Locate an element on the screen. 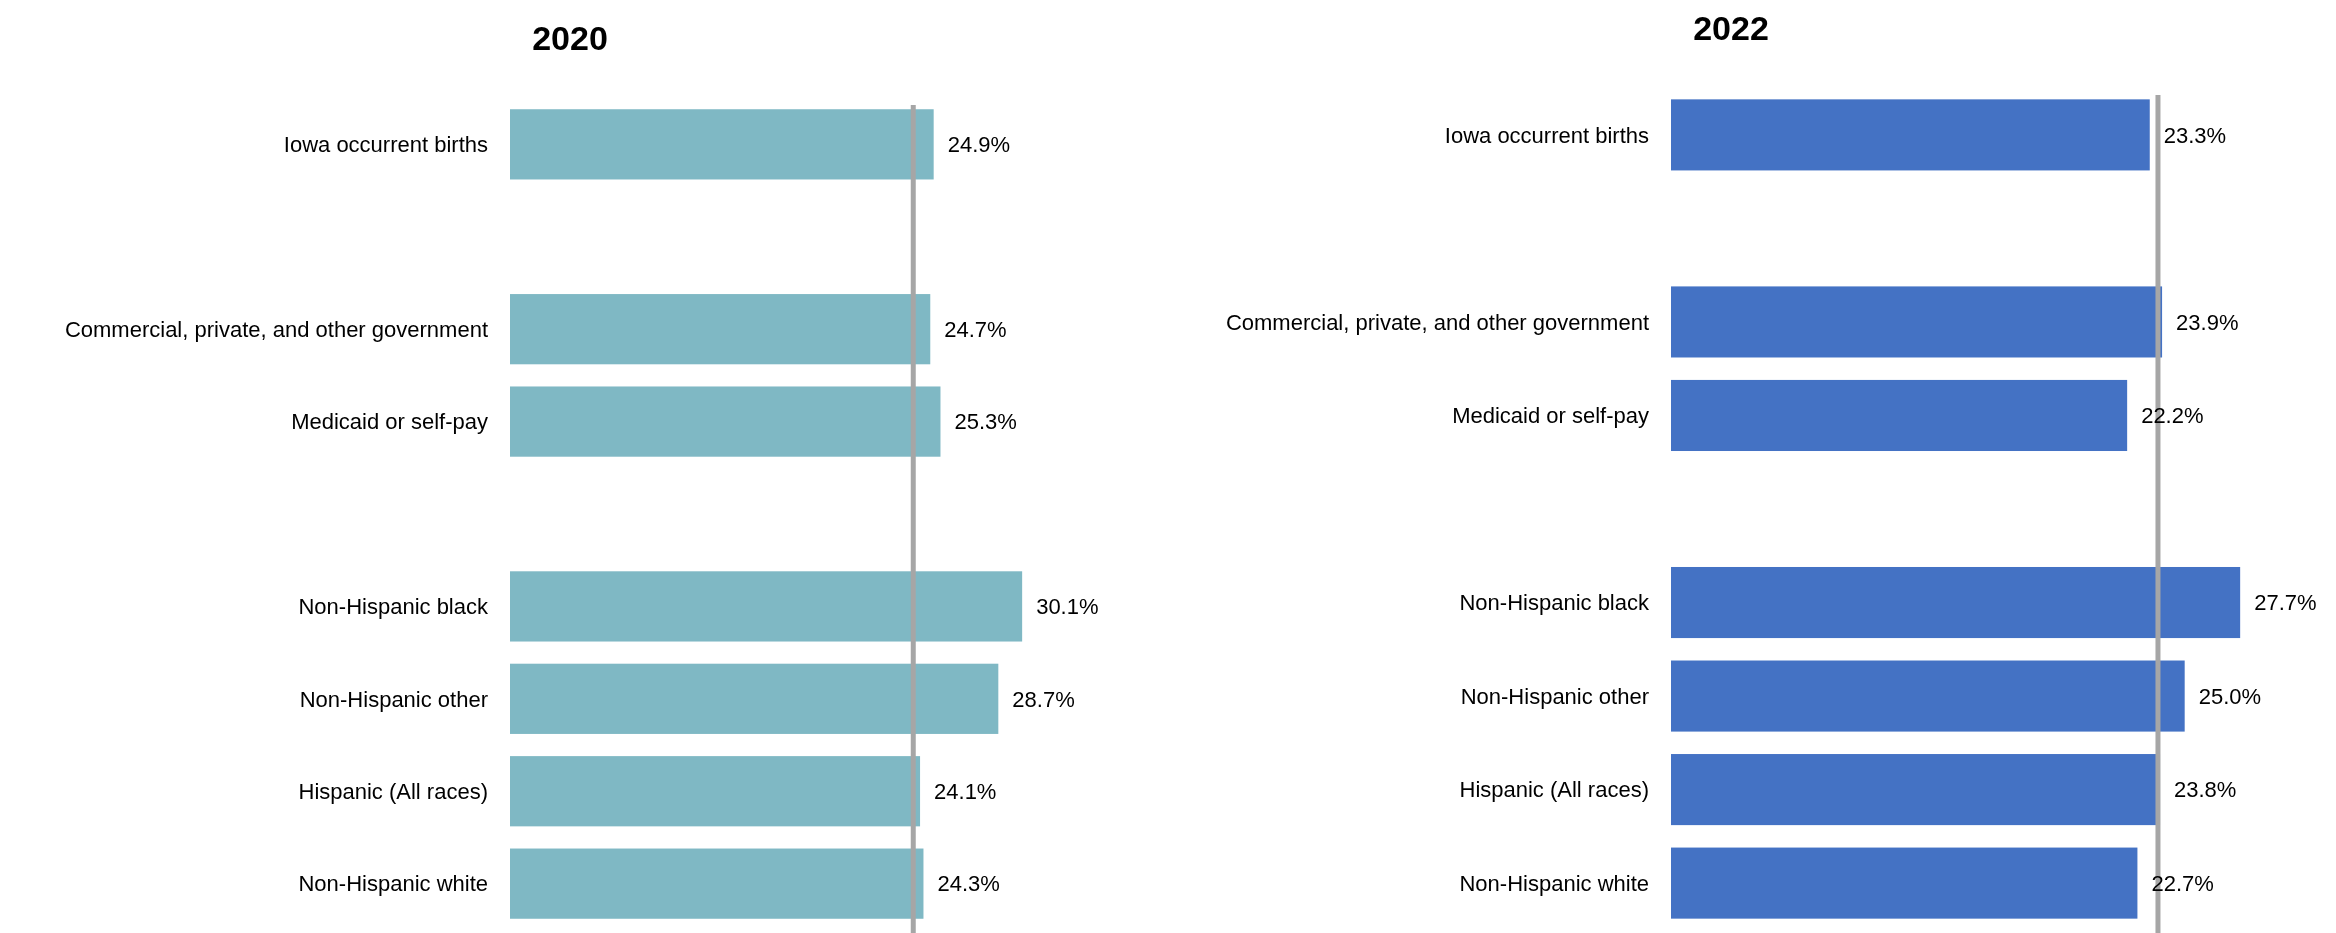  data-label: 25.3% is located at coordinates (985, 422).